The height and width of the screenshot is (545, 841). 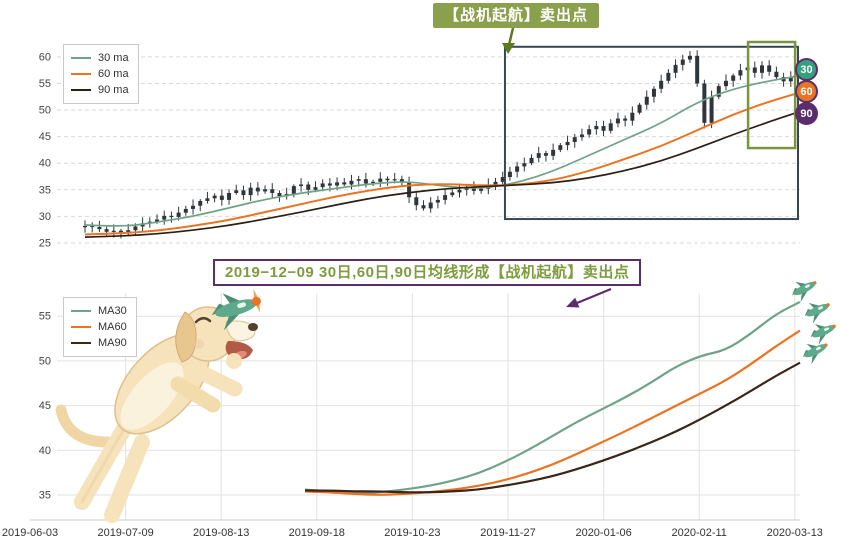 I want to click on legend-item-90ma: 90 ma, so click(x=100, y=90).